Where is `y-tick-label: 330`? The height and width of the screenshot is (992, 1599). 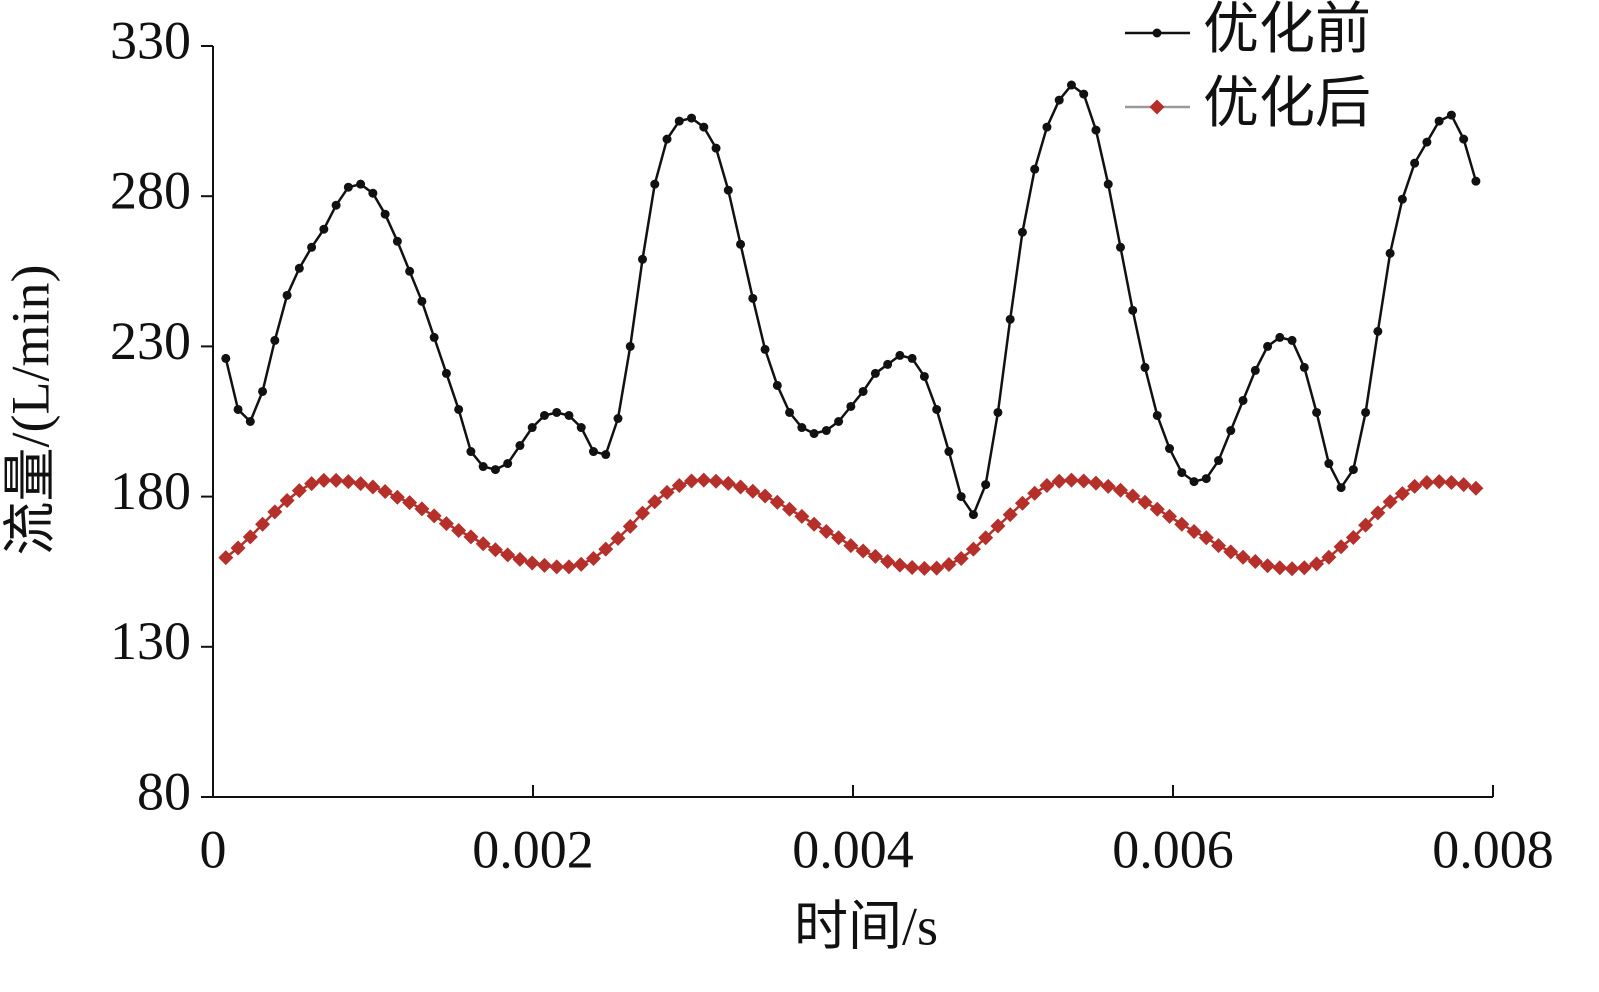 y-tick-label: 330 is located at coordinates (150, 40).